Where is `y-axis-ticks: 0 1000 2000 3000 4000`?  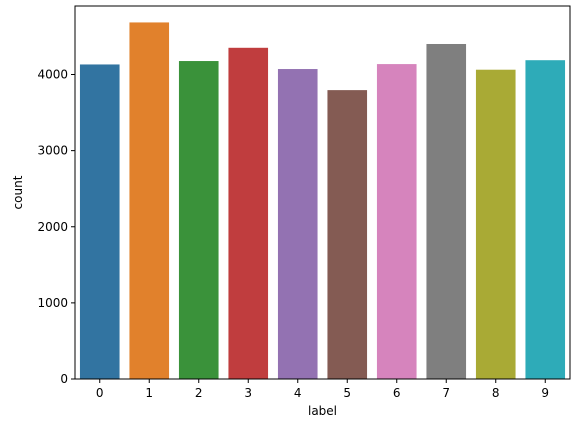 y-axis-ticks: 0 1000 2000 3000 4000 is located at coordinates (56, 227).